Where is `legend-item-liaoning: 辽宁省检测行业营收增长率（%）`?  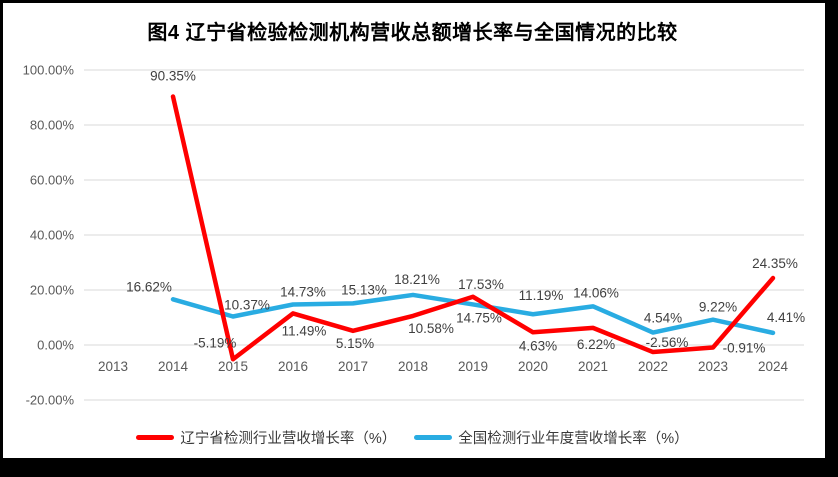
legend-item-liaoning: 辽宁省检测行业营收增长率（%） is located at coordinates (266, 437).